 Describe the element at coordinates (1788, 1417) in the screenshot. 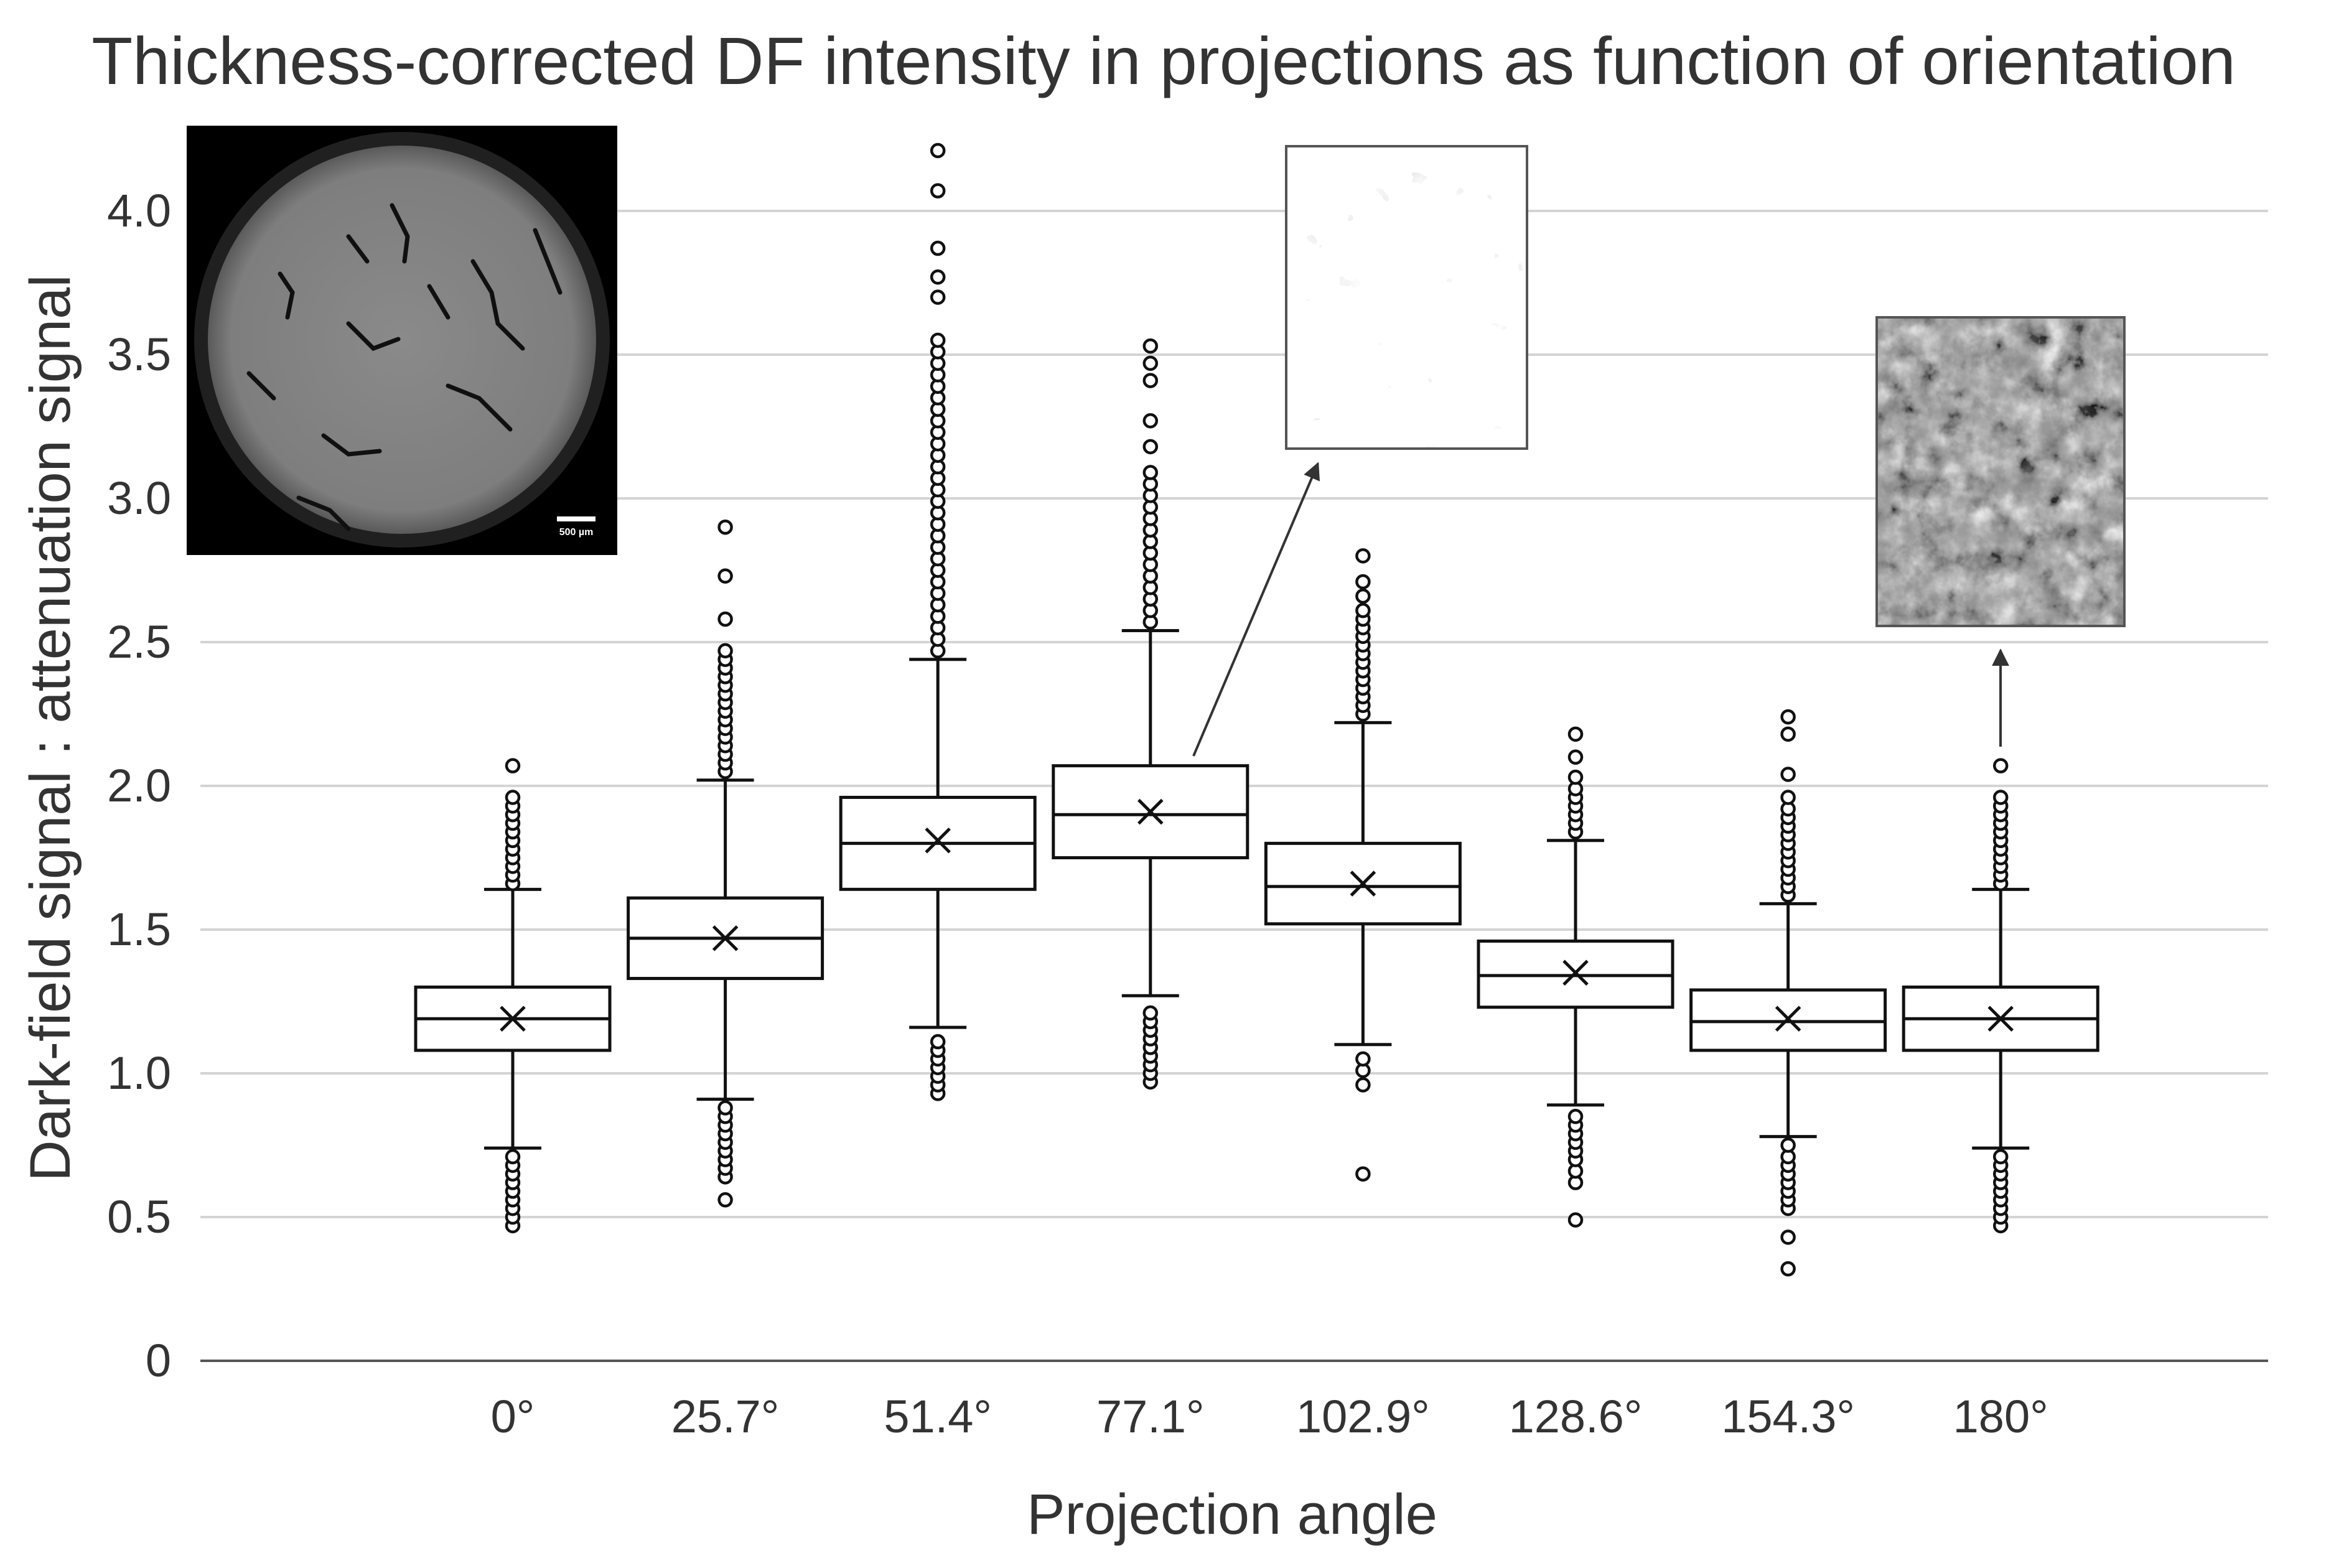

I see `x-tick-label-6: 154.3°` at that location.